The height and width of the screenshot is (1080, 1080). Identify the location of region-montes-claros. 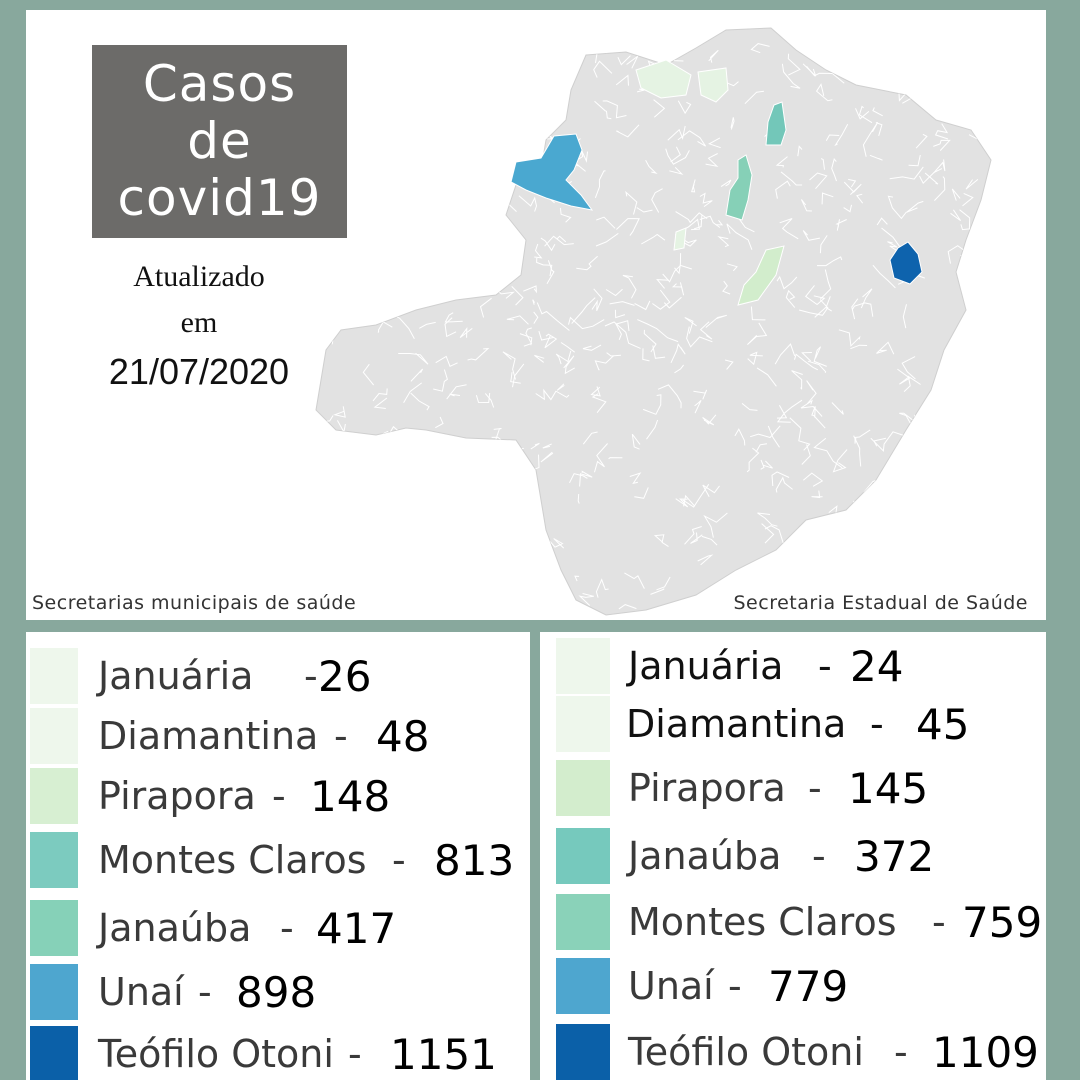
(739, 187).